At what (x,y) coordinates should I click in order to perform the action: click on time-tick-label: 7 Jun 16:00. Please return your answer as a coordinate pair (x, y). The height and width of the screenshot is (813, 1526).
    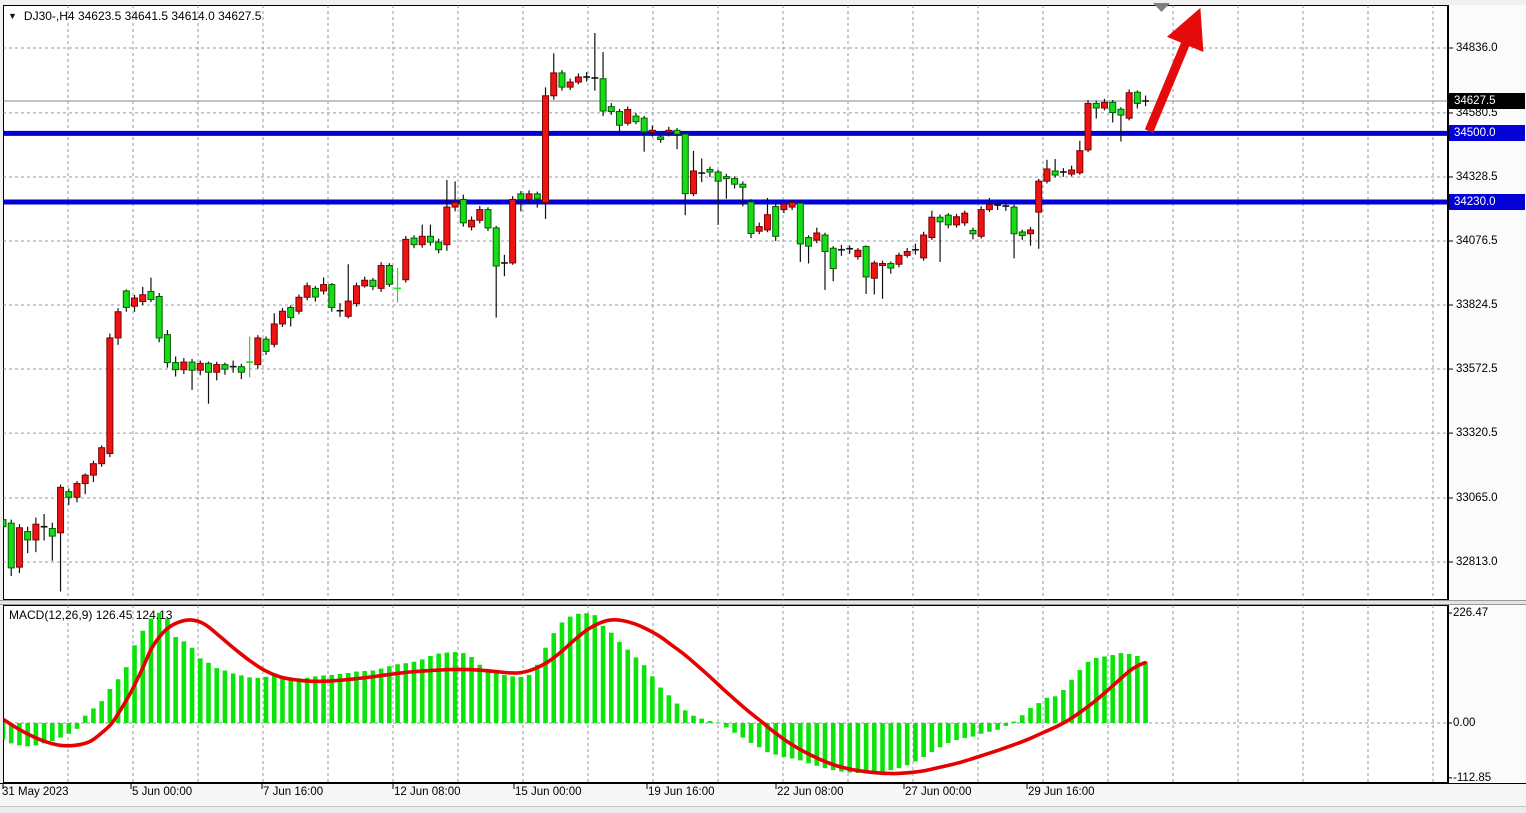
    Looking at the image, I should click on (293, 792).